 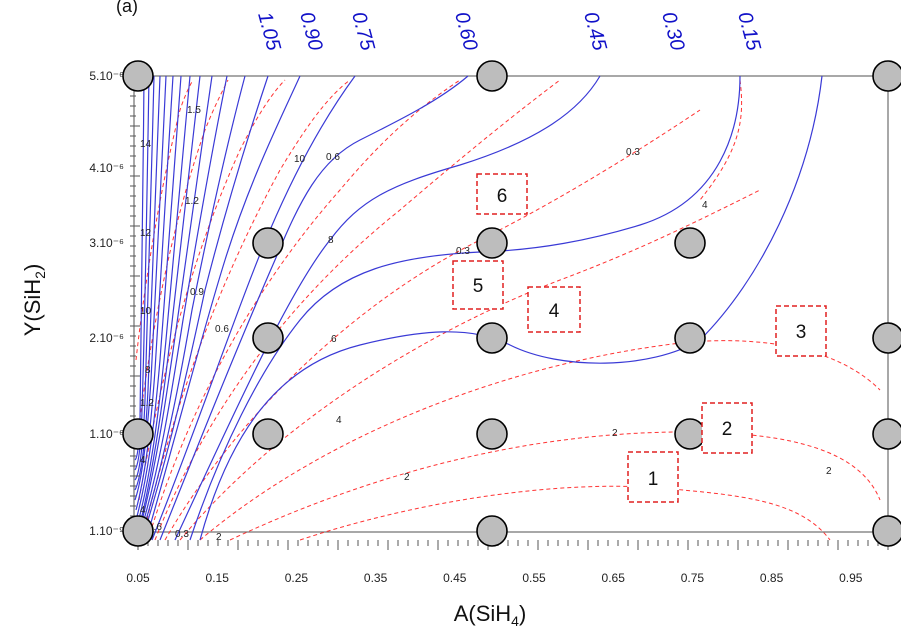 I want to click on y-tick-label: 5.10⁻⁶, so click(x=106, y=76).